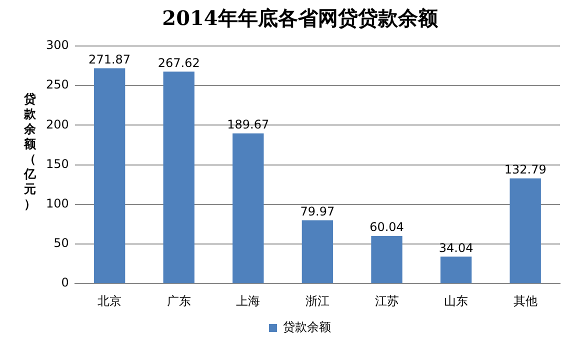  Describe the element at coordinates (57, 203) in the screenshot. I see `y-tick-label: 100` at that location.